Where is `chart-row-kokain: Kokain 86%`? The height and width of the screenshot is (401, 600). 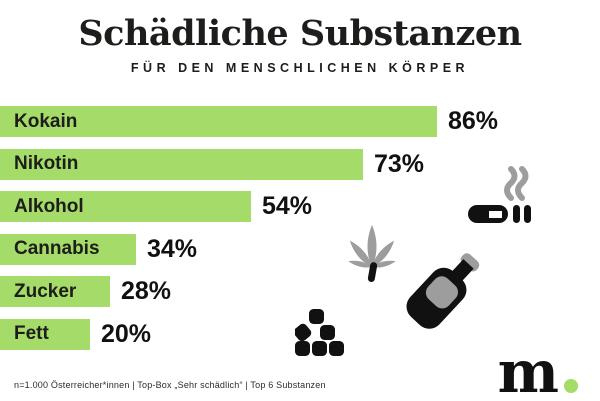
chart-row-kokain: Kokain 86% is located at coordinates (300, 121).